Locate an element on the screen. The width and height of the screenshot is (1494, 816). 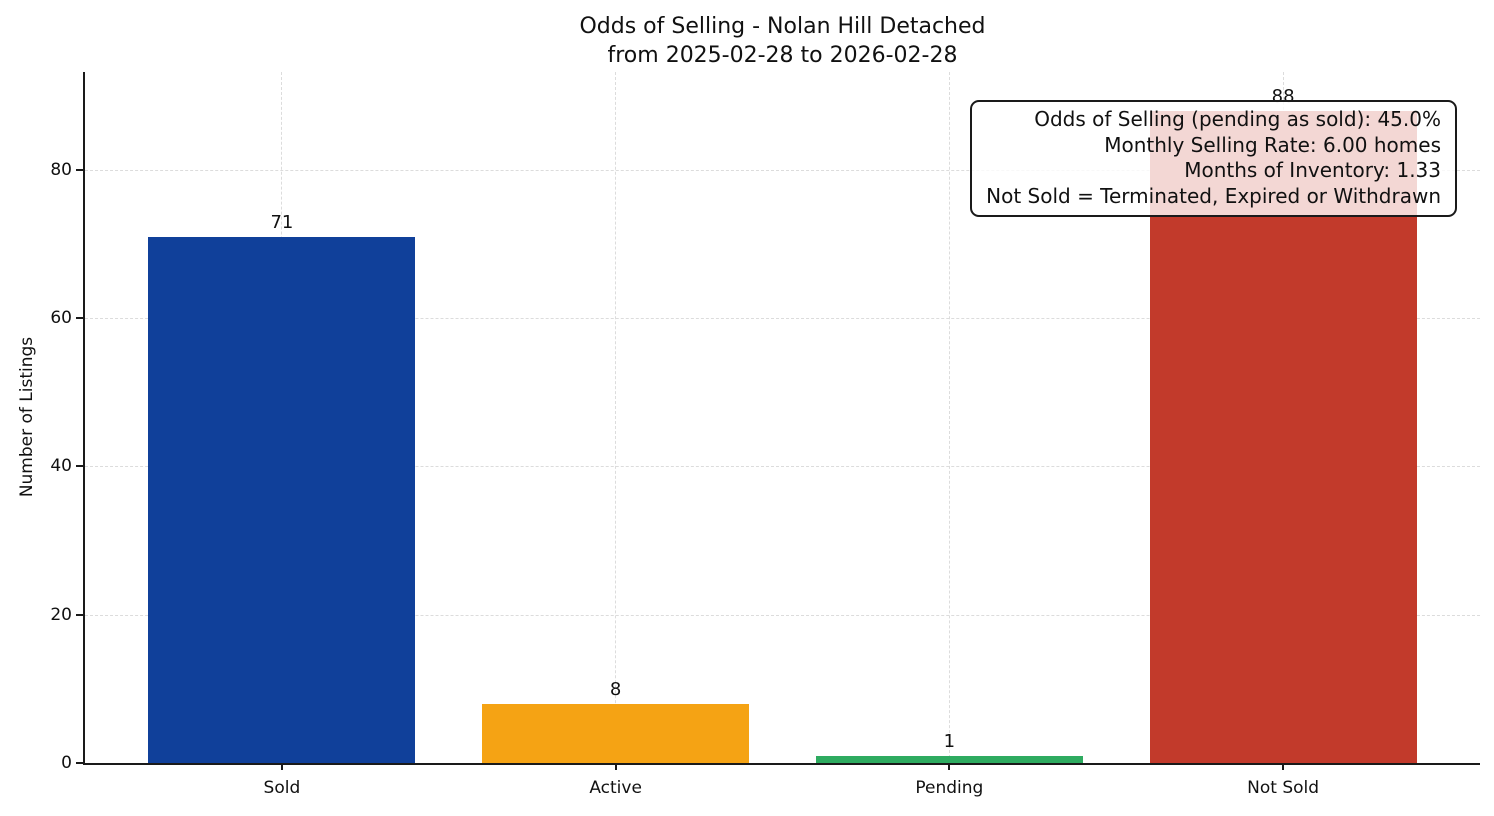
bar-value-label-active: 8 is located at coordinates (615, 689).